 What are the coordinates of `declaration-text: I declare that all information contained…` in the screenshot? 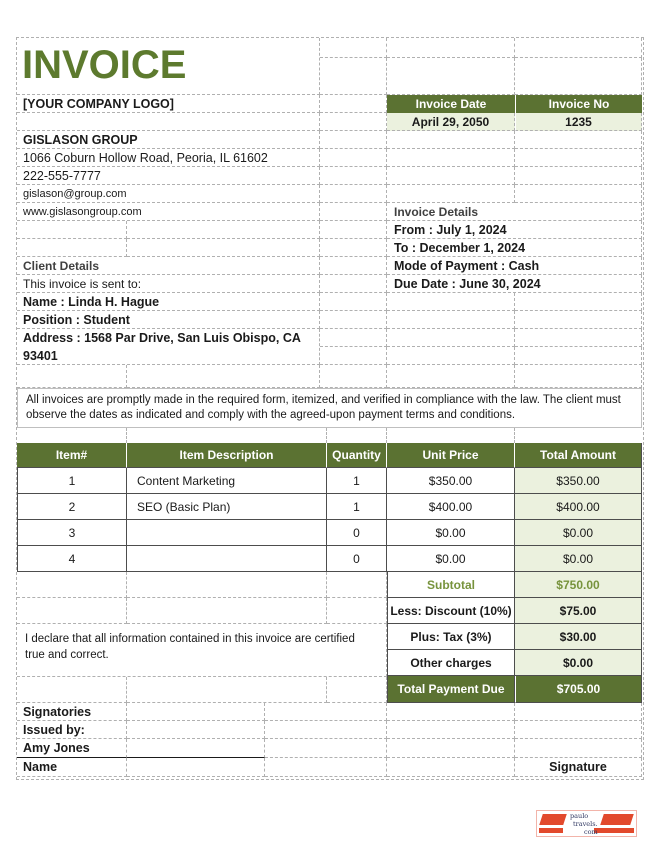 It's located at (202, 650).